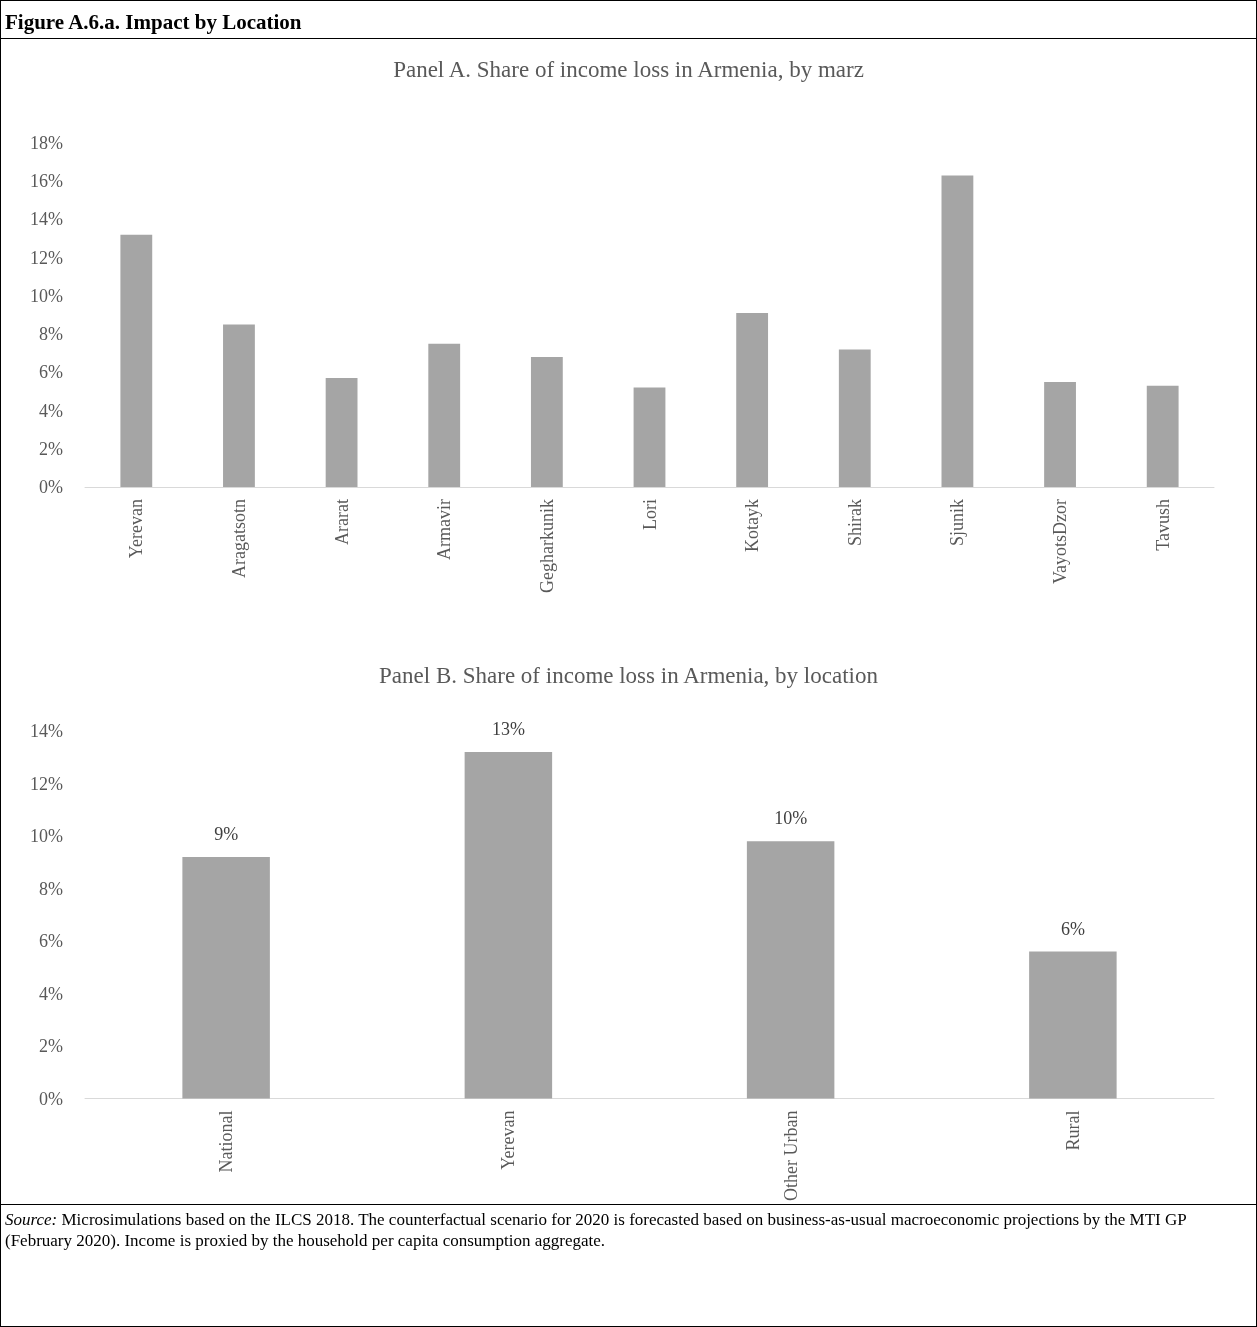 Image resolution: width=1257 pixels, height=1327 pixels. Describe the element at coordinates (1060, 541) in the screenshot. I see `x-tick-label: VayotsDzor` at that location.